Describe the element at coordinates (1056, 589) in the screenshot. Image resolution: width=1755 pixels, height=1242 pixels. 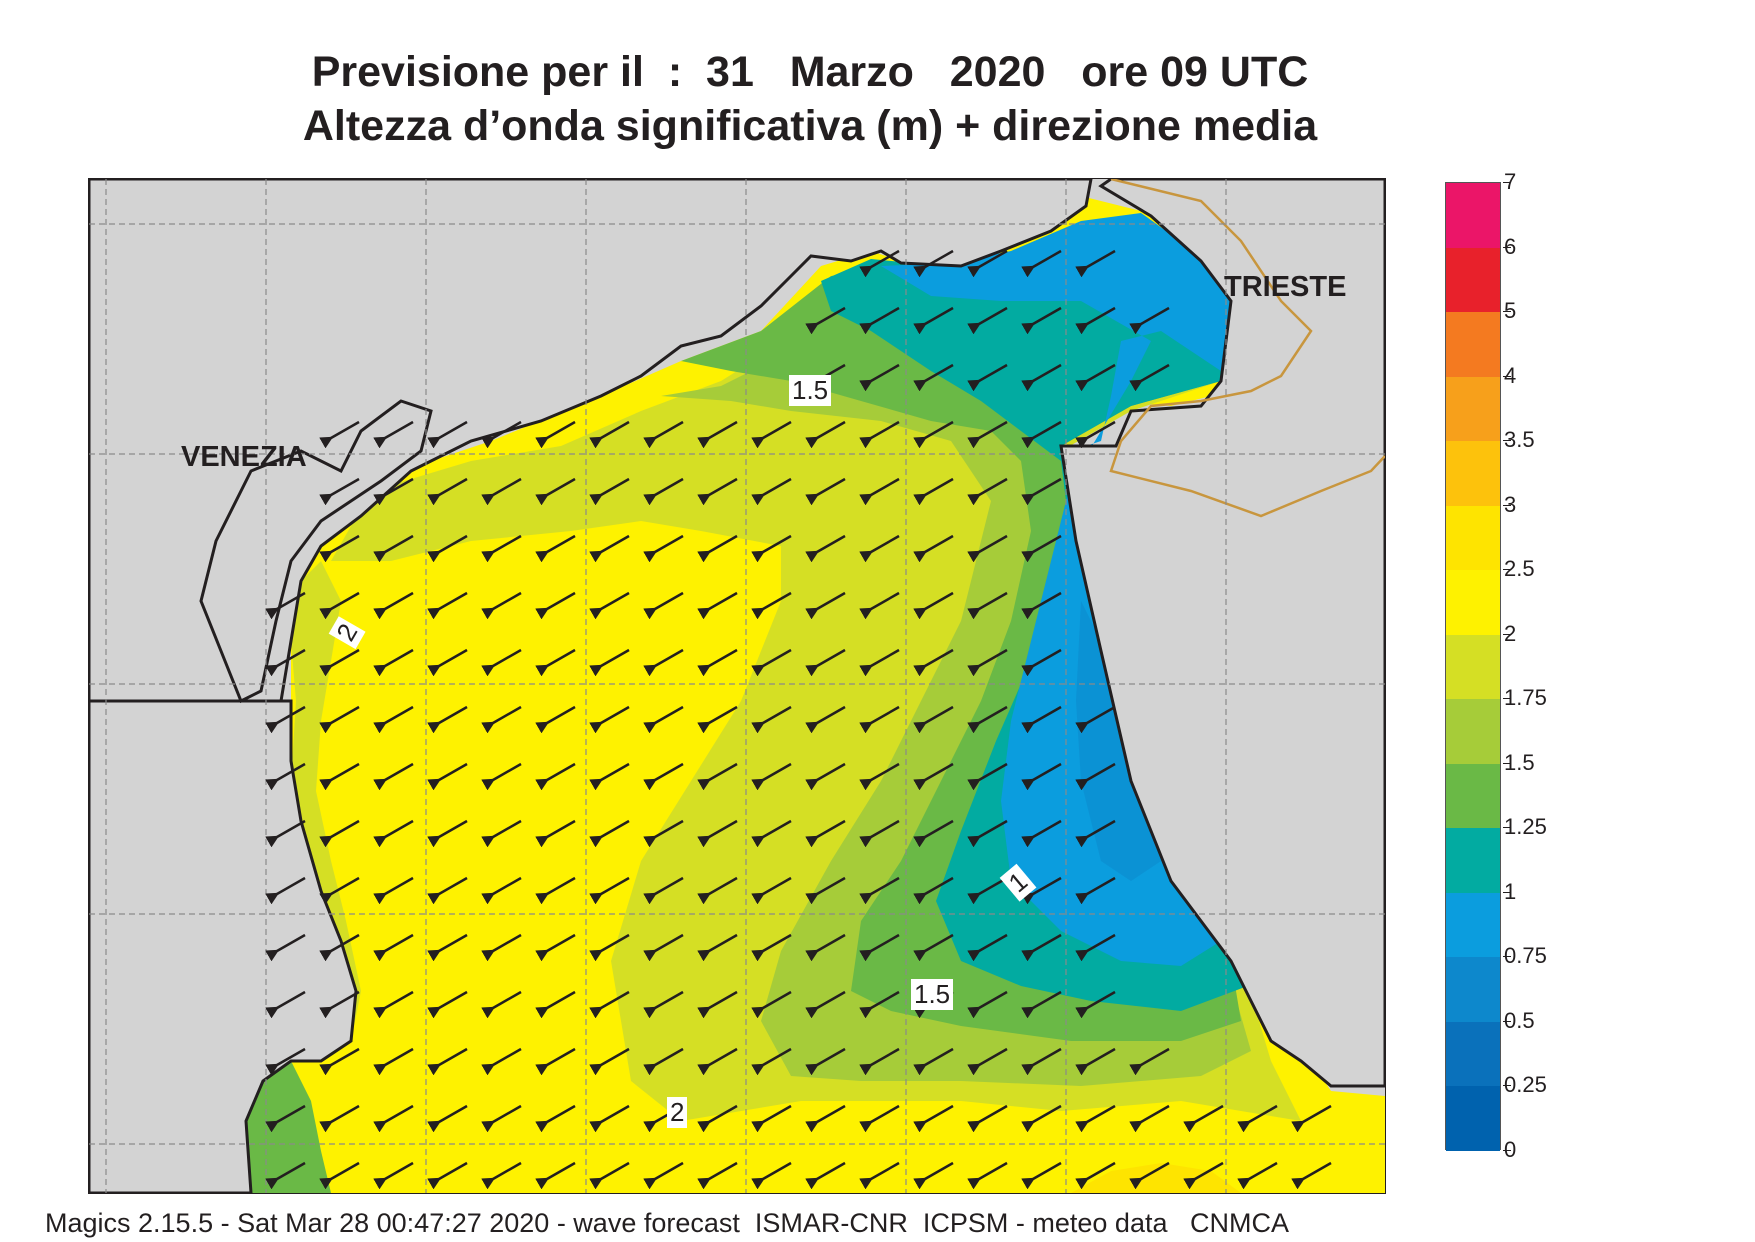
I see `sea-zone-0.75-1` at that location.